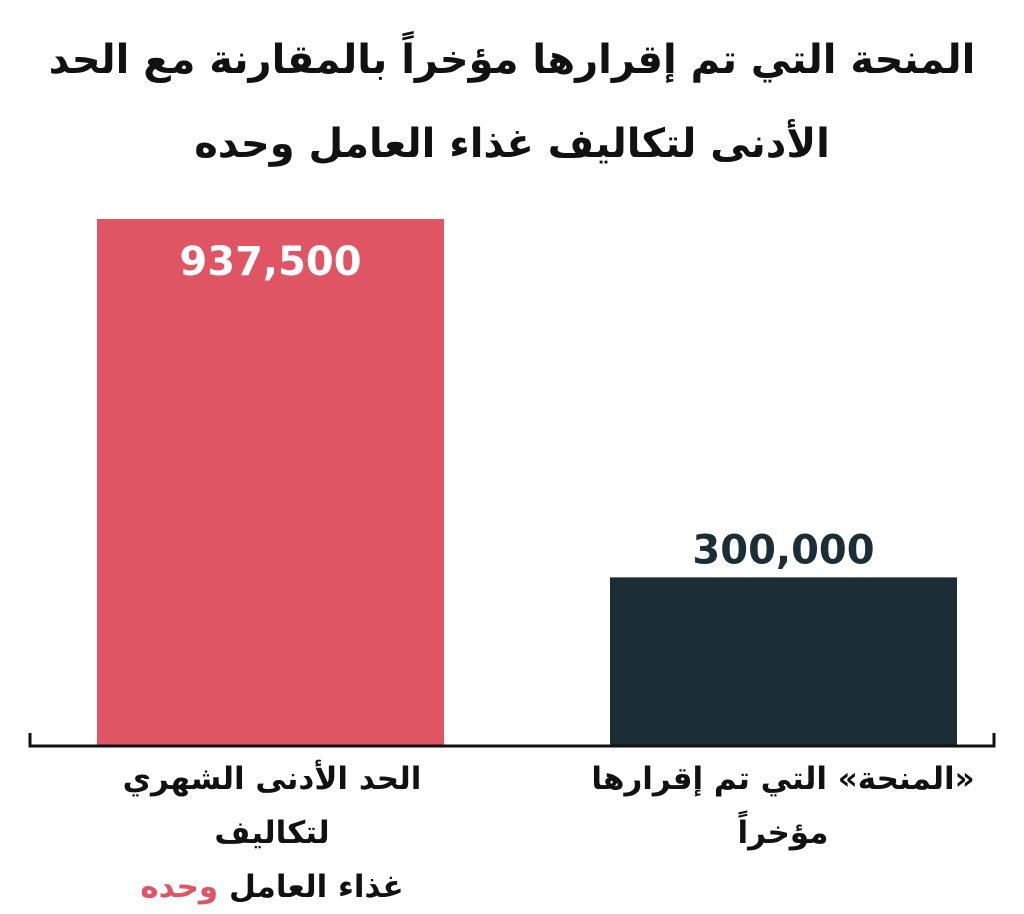  Describe the element at coordinates (316, 887) in the screenshot. I see `category-label-min-wage-text: غذاء العامل` at that location.